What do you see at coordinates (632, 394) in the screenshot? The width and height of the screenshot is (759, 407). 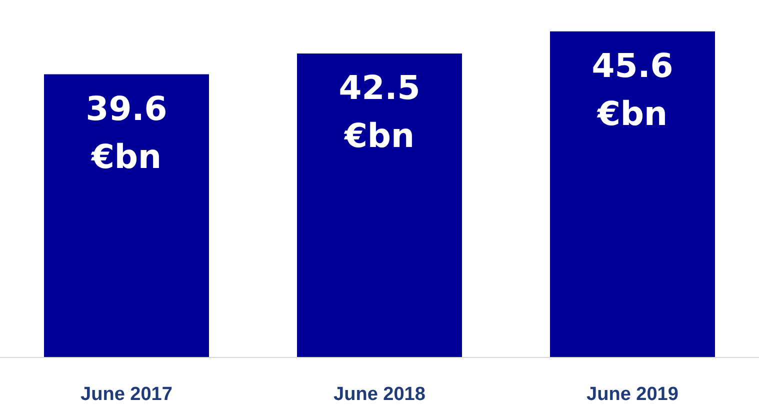 I see `x-tick-label: June 2019` at bounding box center [632, 394].